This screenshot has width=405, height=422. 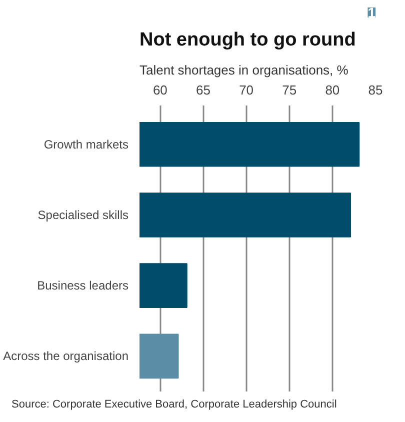 What do you see at coordinates (203, 90) in the screenshot?
I see `x-tick-label: 65` at bounding box center [203, 90].